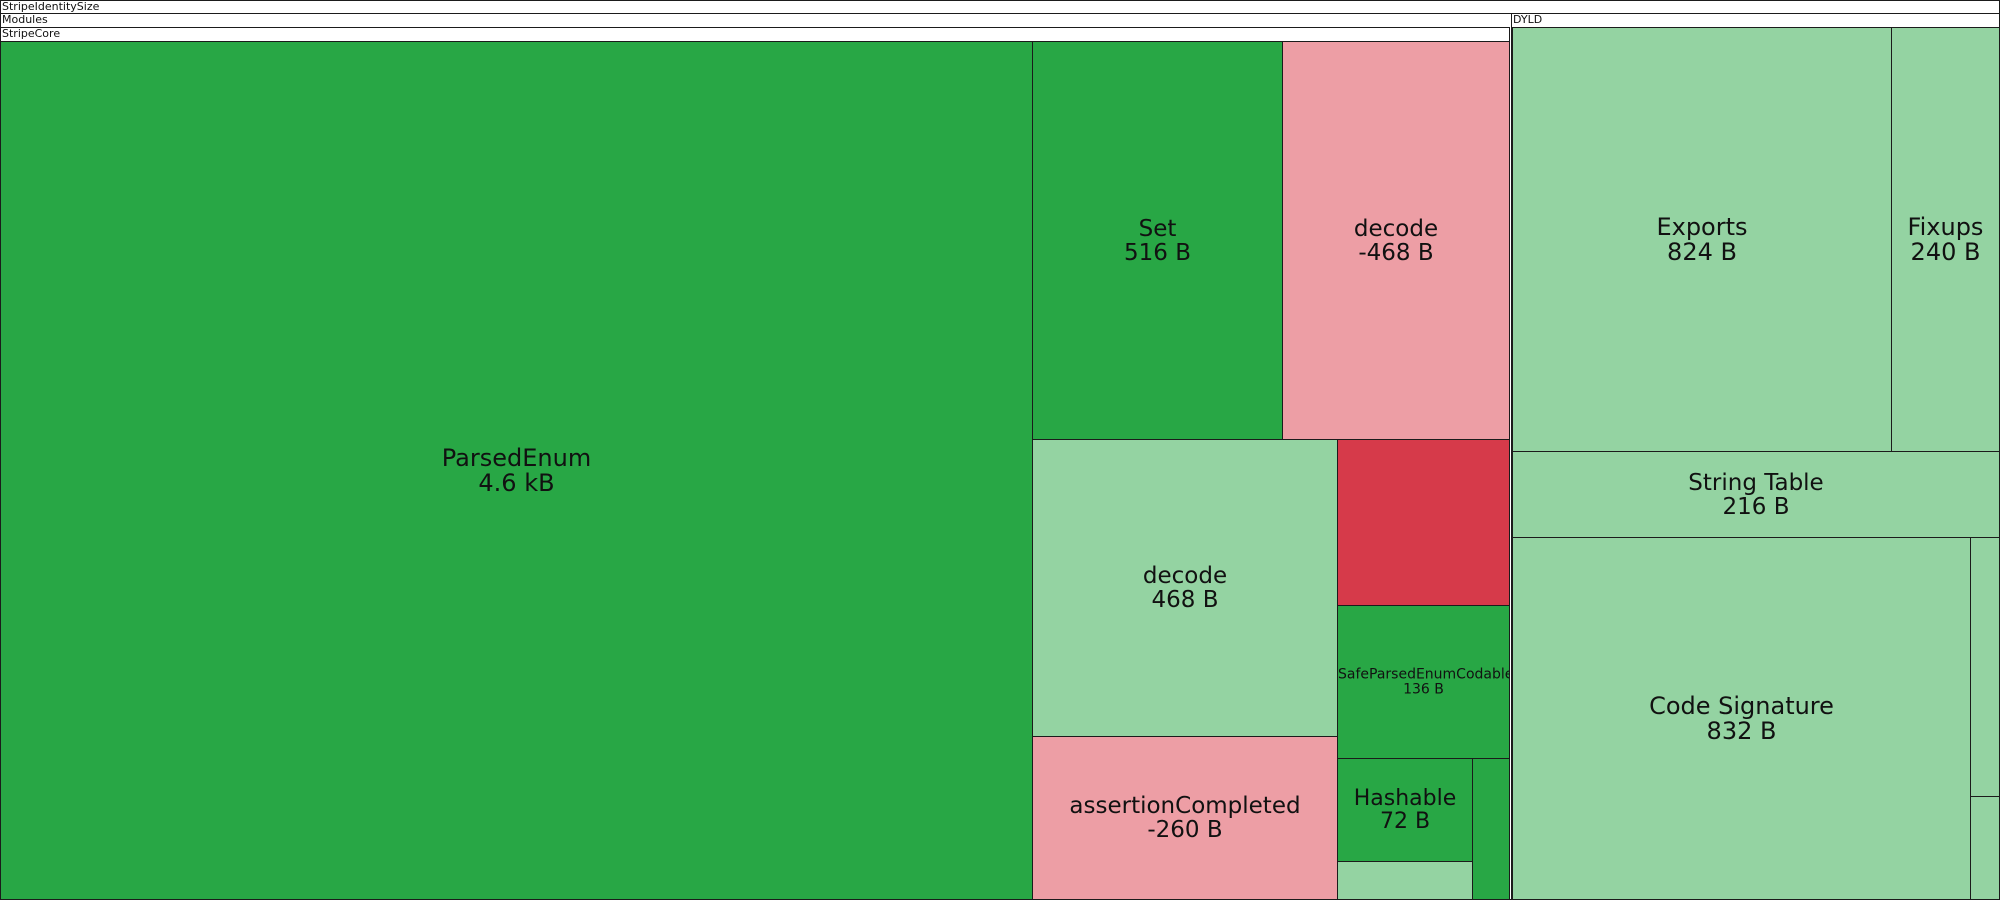  I want to click on cell-value: -260 B, so click(1185, 830).